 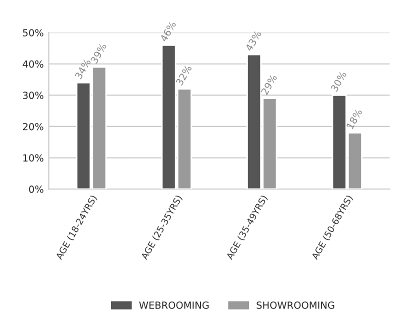 What do you see at coordinates (36, 189) in the screenshot?
I see `y-tick-label: 0%` at bounding box center [36, 189].